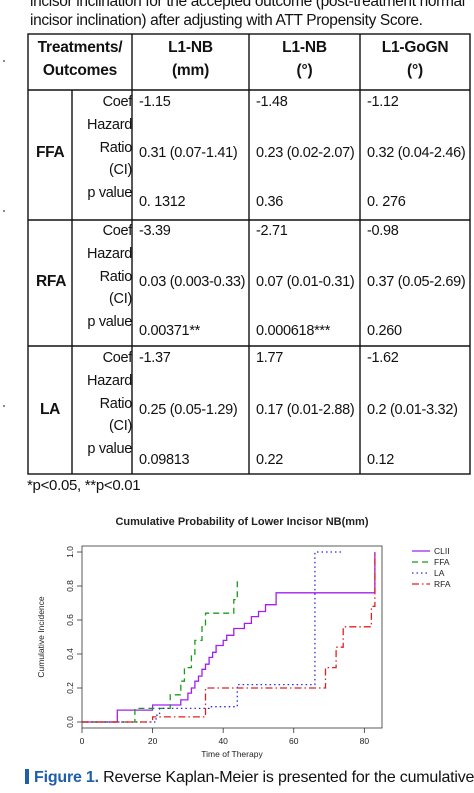  Describe the element at coordinates (383, 102) in the screenshot. I see `ffa-coef-l1gogn: -1.12` at that location.